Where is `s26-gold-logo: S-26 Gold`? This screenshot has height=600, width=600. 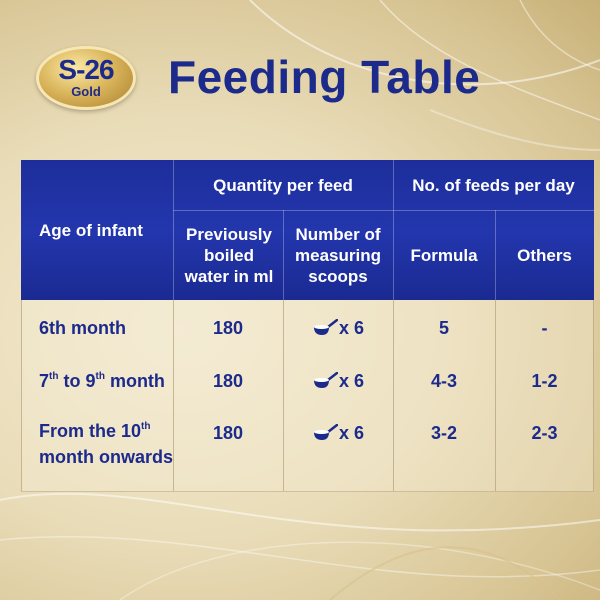
s26-gold-logo: S-26 Gold is located at coordinates (86, 78).